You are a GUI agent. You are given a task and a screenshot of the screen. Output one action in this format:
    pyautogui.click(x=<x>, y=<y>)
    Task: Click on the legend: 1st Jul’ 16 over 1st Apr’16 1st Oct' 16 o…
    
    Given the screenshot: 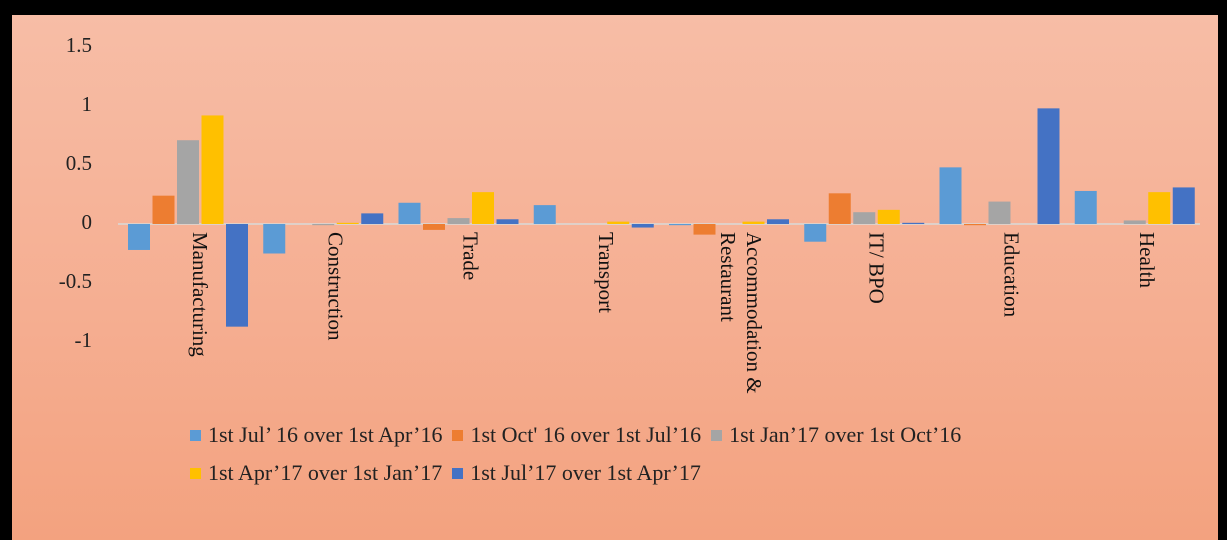 What is the action you would take?
    pyautogui.click(x=630, y=454)
    